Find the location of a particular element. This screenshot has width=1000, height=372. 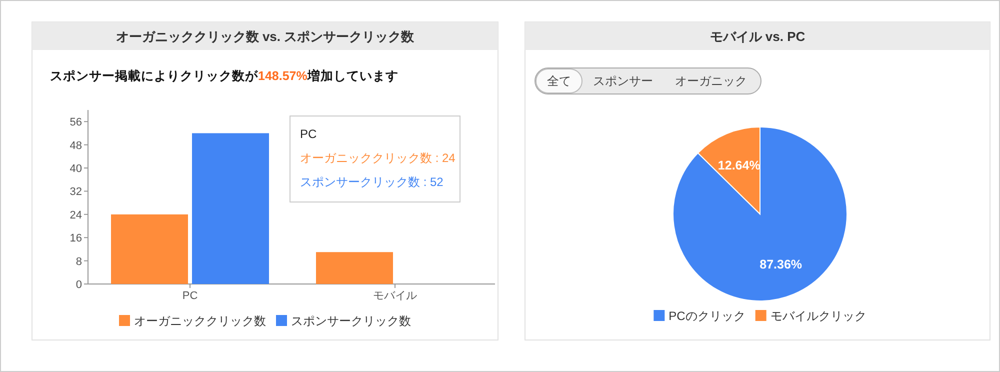

legend-label: モバイルクリック is located at coordinates (818, 316).